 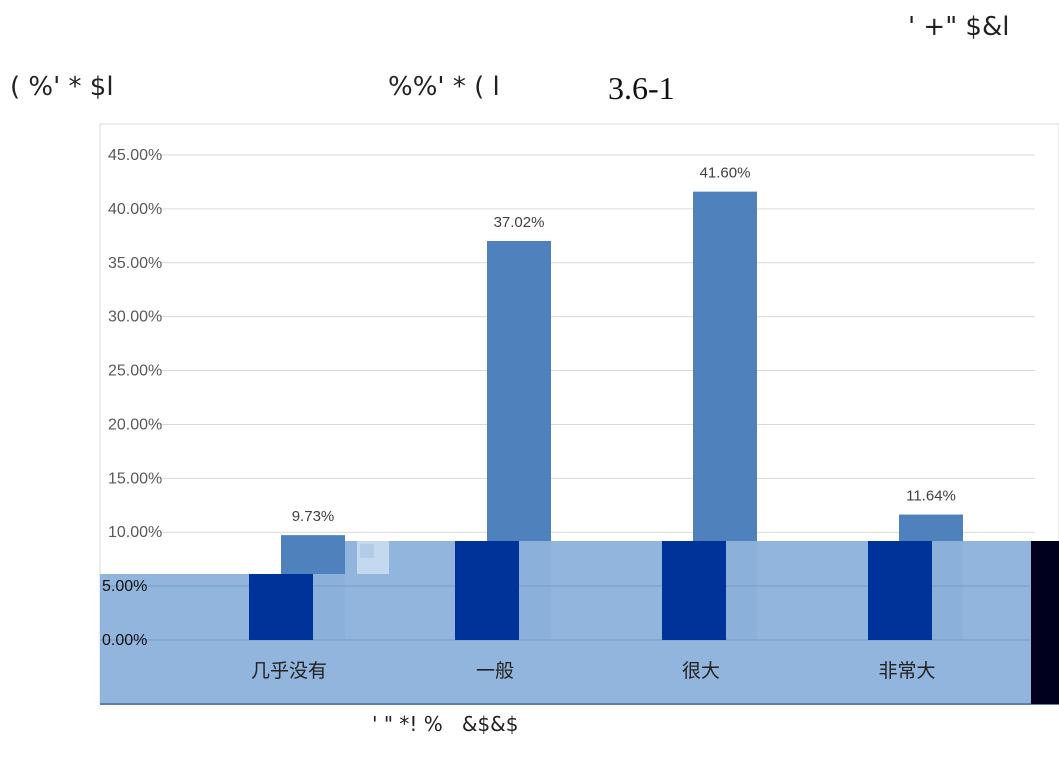 What do you see at coordinates (135, 317) in the screenshot?
I see `y-tick-label: 30.00%` at bounding box center [135, 317].